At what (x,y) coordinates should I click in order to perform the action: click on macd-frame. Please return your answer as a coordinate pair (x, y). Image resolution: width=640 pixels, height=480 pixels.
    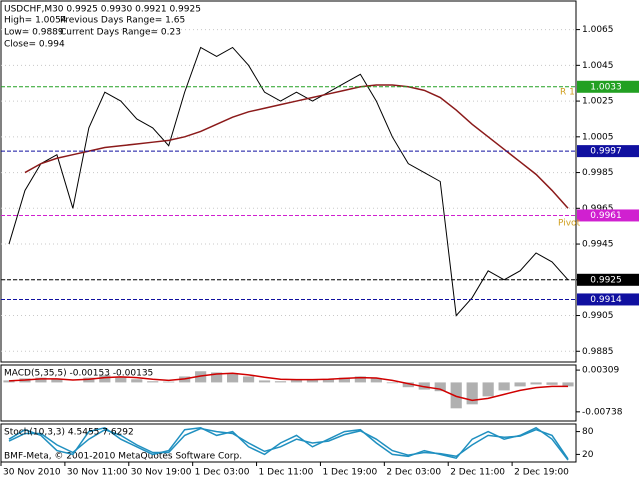
    Looking at the image, I should click on (288, 393).